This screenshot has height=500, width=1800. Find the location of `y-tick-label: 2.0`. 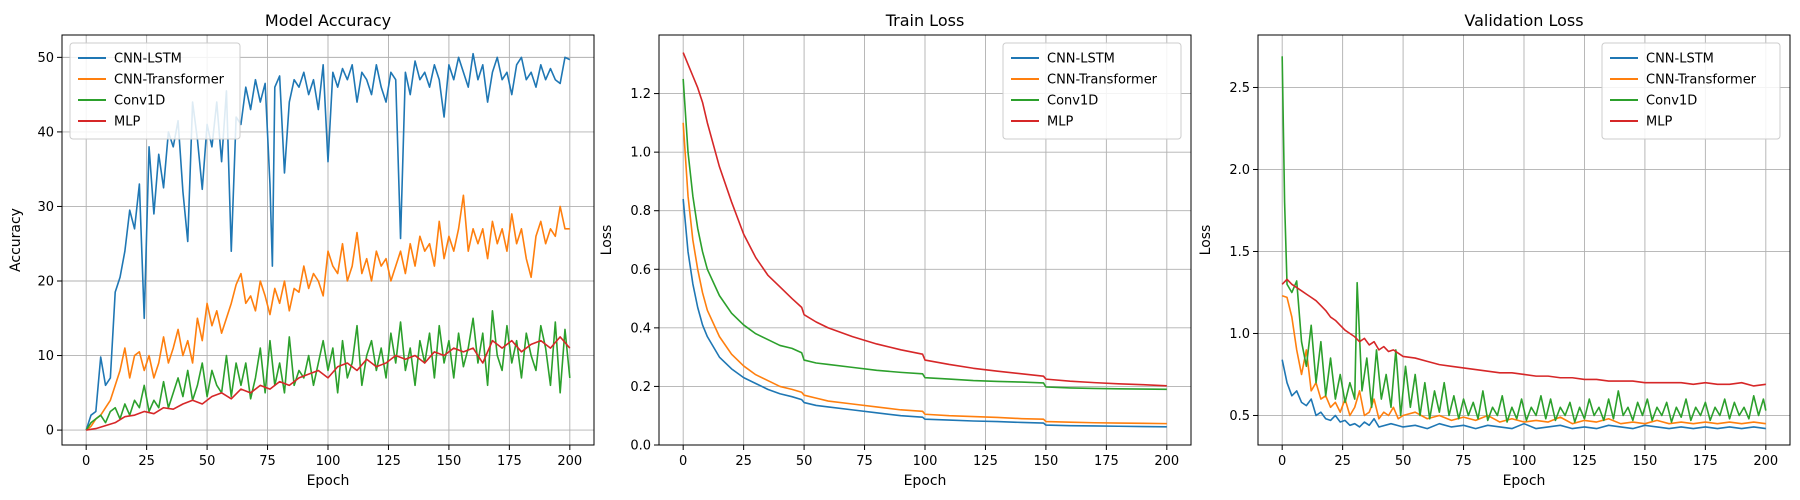

y-tick-label: 2.0 is located at coordinates (1239, 170).